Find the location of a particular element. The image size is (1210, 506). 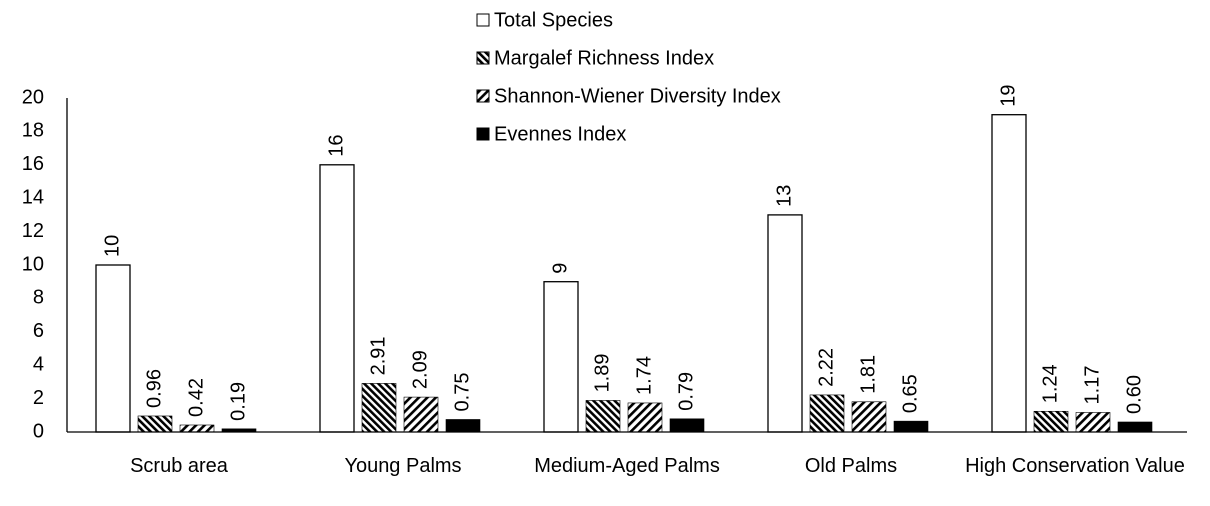

value-label: 0.79 is located at coordinates (686, 391).